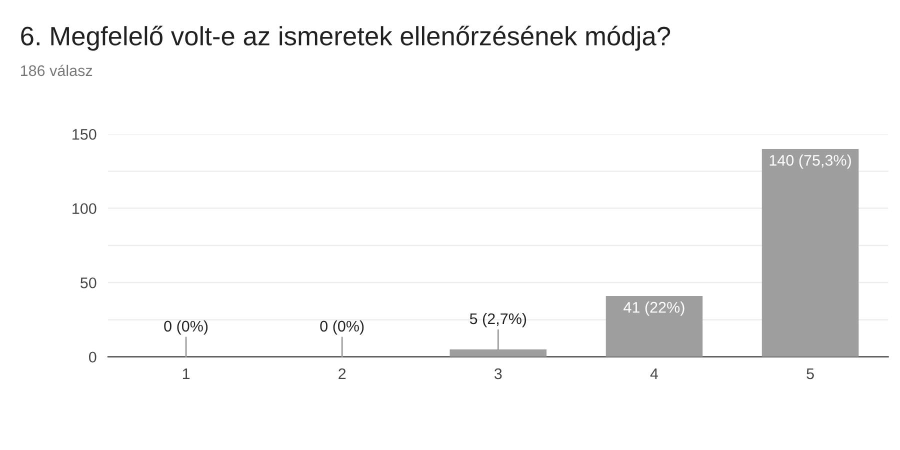 Image resolution: width=900 pixels, height=450 pixels. Describe the element at coordinates (84, 134) in the screenshot. I see `y-tick-label: 150` at that location.